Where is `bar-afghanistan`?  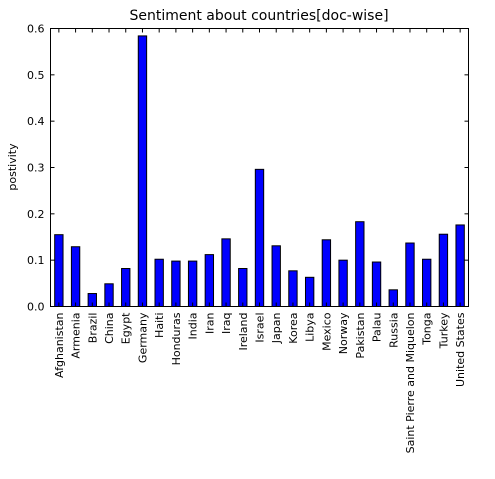 bar-afghanistan is located at coordinates (59, 270).